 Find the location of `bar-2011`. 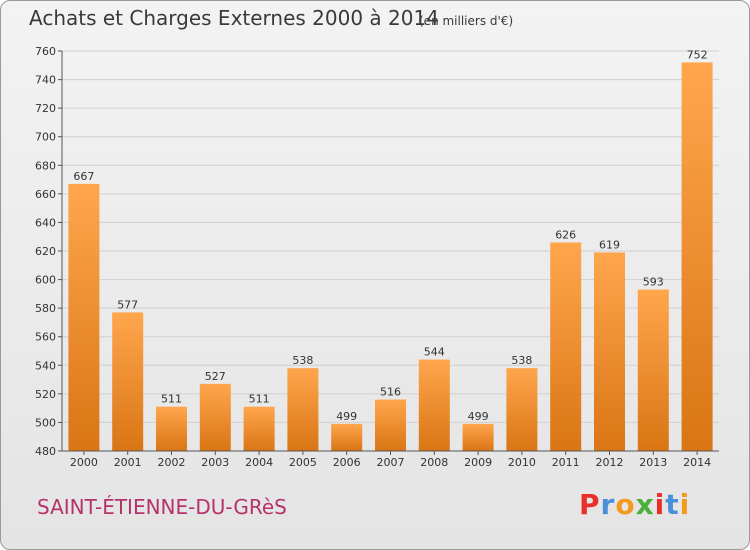

bar-2011 is located at coordinates (566, 346).